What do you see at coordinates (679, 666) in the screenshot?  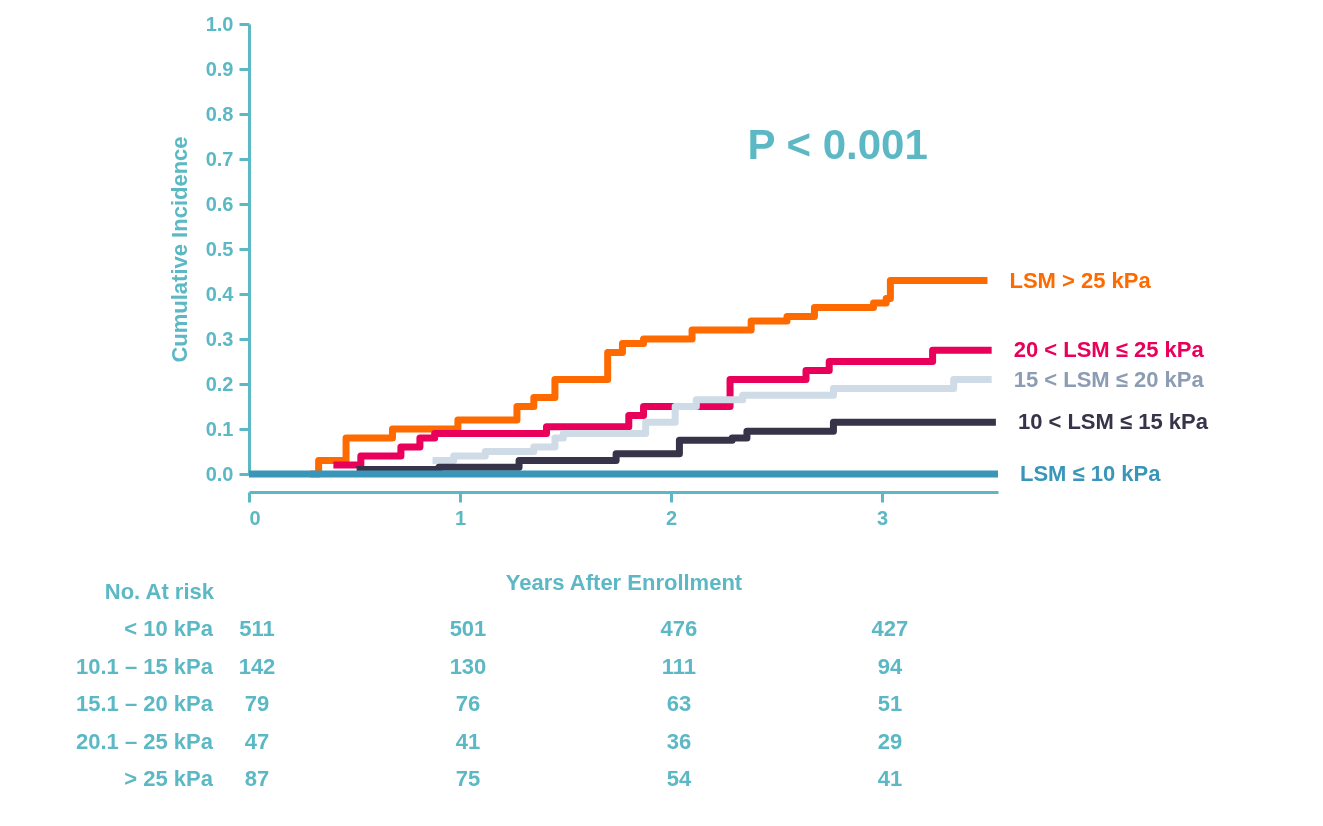 I see `text: 111` at bounding box center [679, 666].